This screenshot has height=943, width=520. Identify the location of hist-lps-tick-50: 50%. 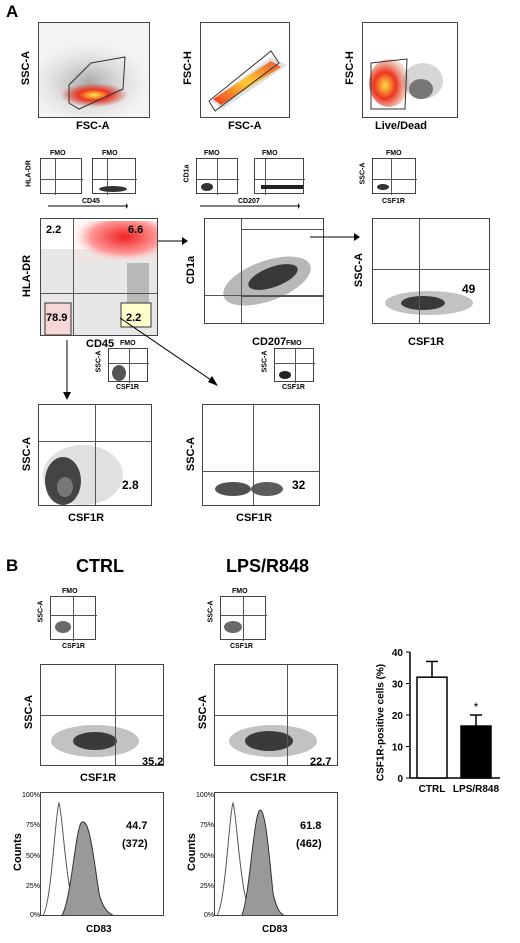
(207, 856).